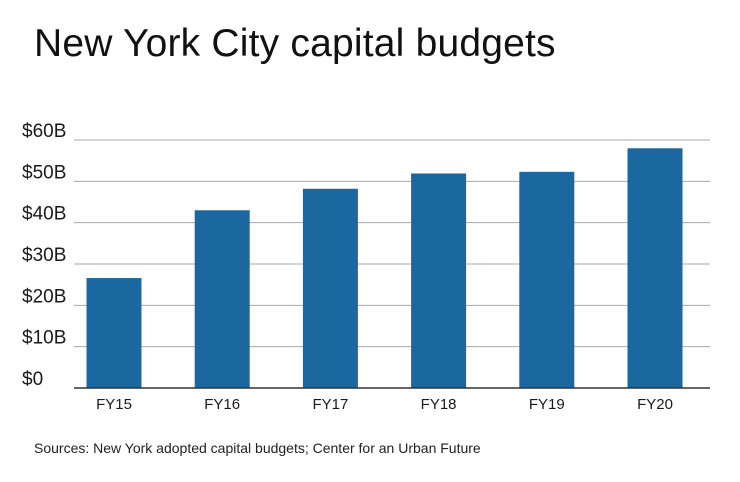 This screenshot has width=740, height=482. I want to click on y-tick-label: $50B, so click(44, 172).